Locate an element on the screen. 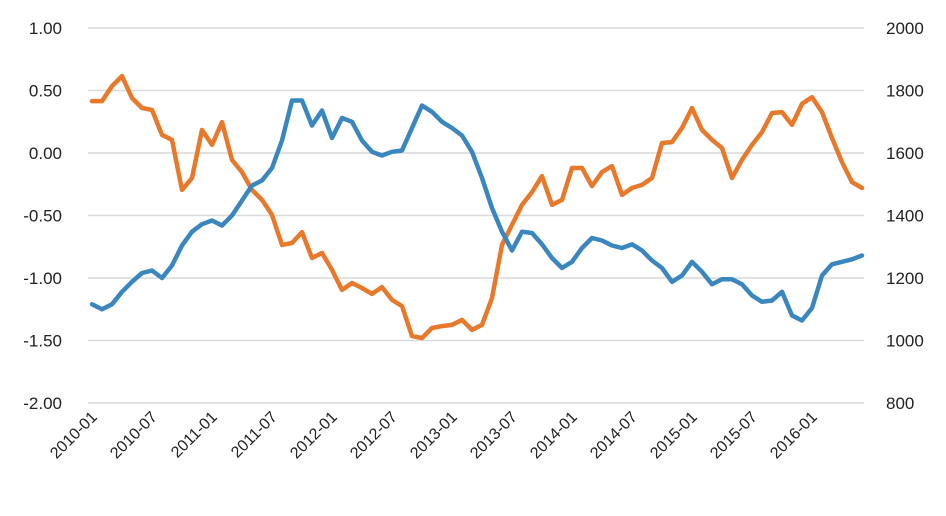 The image size is (946, 516). y-left-tick-label: -1.50 is located at coordinates (42, 341).